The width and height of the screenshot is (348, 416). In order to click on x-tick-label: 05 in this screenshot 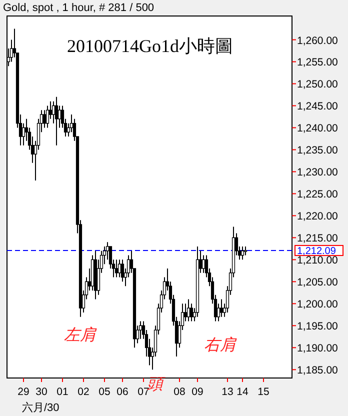, I will do `click(104, 392)`.